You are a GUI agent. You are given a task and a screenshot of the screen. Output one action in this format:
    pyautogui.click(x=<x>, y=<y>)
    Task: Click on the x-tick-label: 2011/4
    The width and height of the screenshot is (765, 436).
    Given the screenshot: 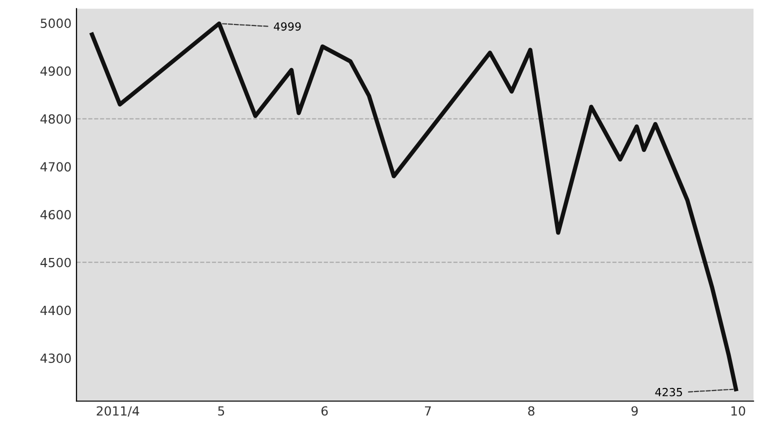 What is the action you would take?
    pyautogui.click(x=118, y=411)
    